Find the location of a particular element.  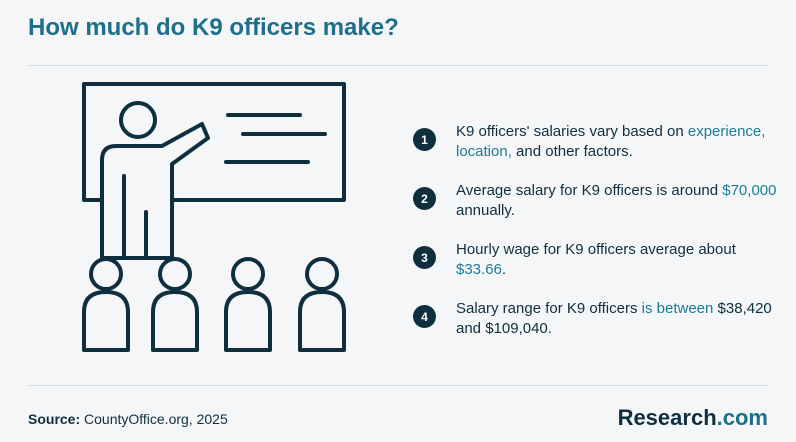

top-divider is located at coordinates (398, 65).